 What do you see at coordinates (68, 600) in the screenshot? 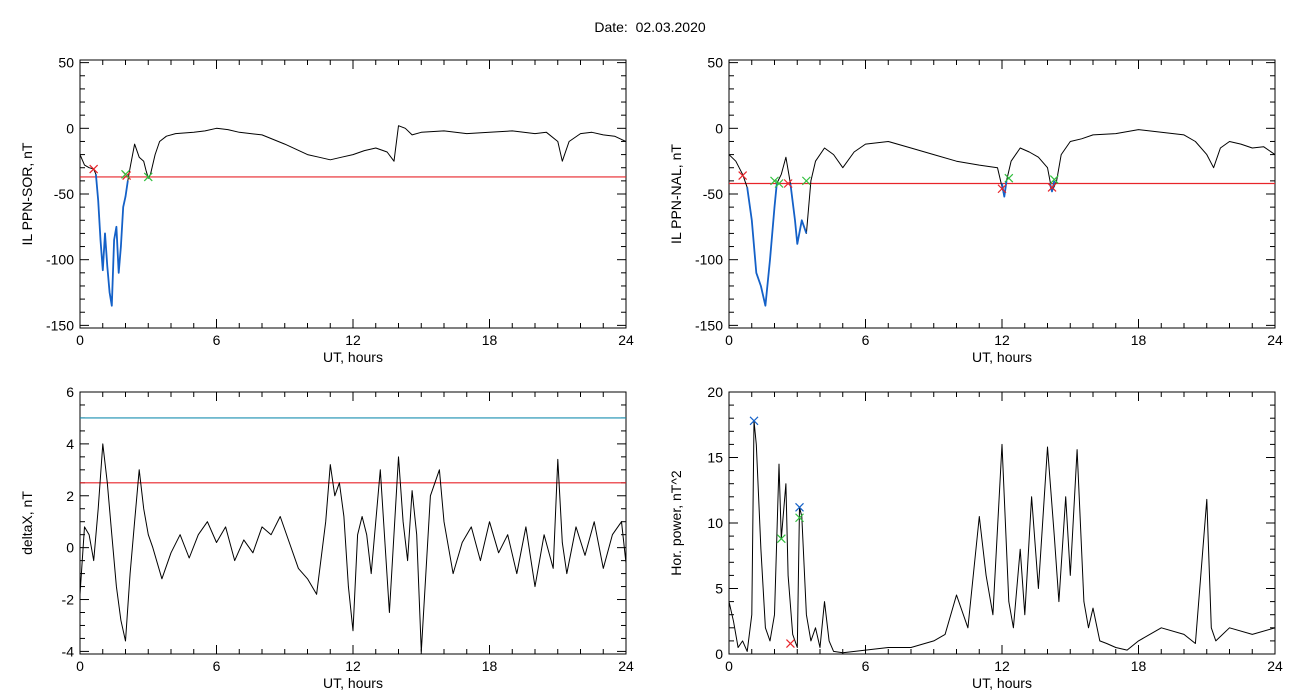
I see `y-tick-label: -2` at bounding box center [68, 600].